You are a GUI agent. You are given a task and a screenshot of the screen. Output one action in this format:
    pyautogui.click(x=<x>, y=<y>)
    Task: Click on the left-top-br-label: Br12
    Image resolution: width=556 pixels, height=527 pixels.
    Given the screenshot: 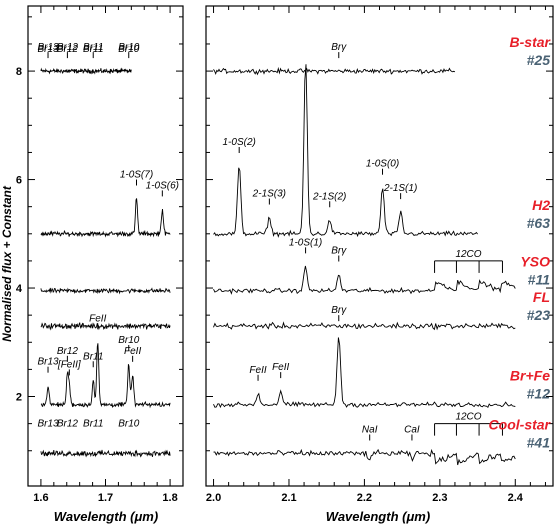 What is the action you would take?
    pyautogui.click(x=68, y=49)
    